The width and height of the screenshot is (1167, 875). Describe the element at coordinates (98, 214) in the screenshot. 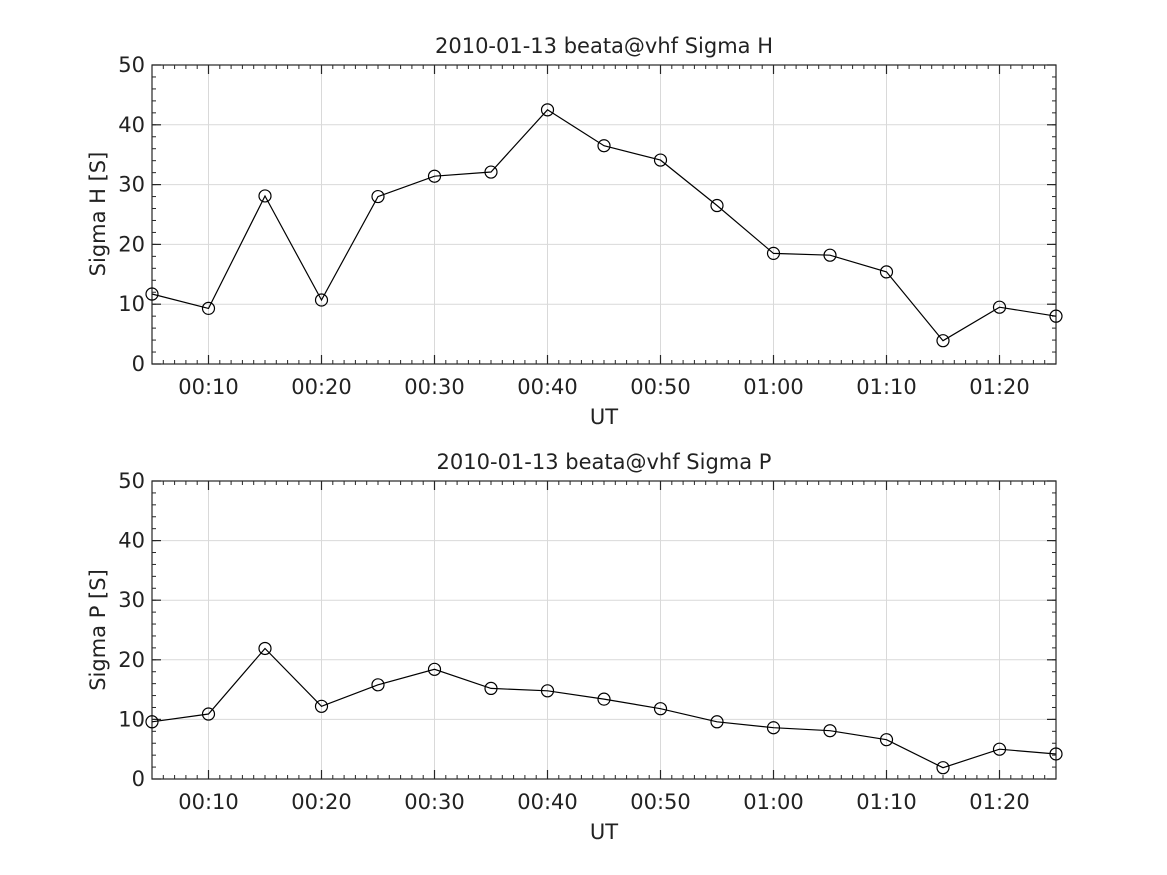

I see `sigma-h-y-axis-label: Sigma H [S]` at that location.